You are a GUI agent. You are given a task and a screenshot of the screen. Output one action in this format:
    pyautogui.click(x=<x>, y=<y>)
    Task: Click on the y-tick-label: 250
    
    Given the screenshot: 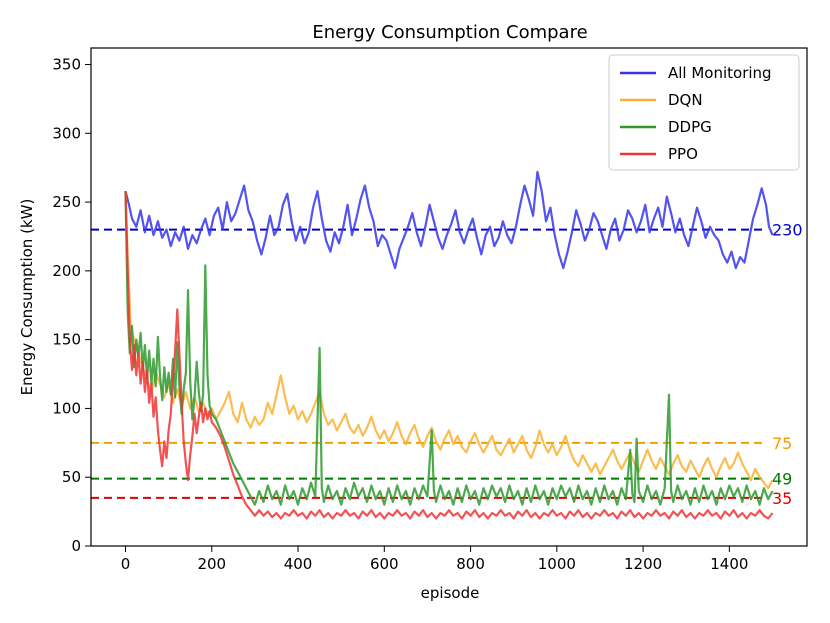 What is the action you would take?
    pyautogui.click(x=66, y=202)
    